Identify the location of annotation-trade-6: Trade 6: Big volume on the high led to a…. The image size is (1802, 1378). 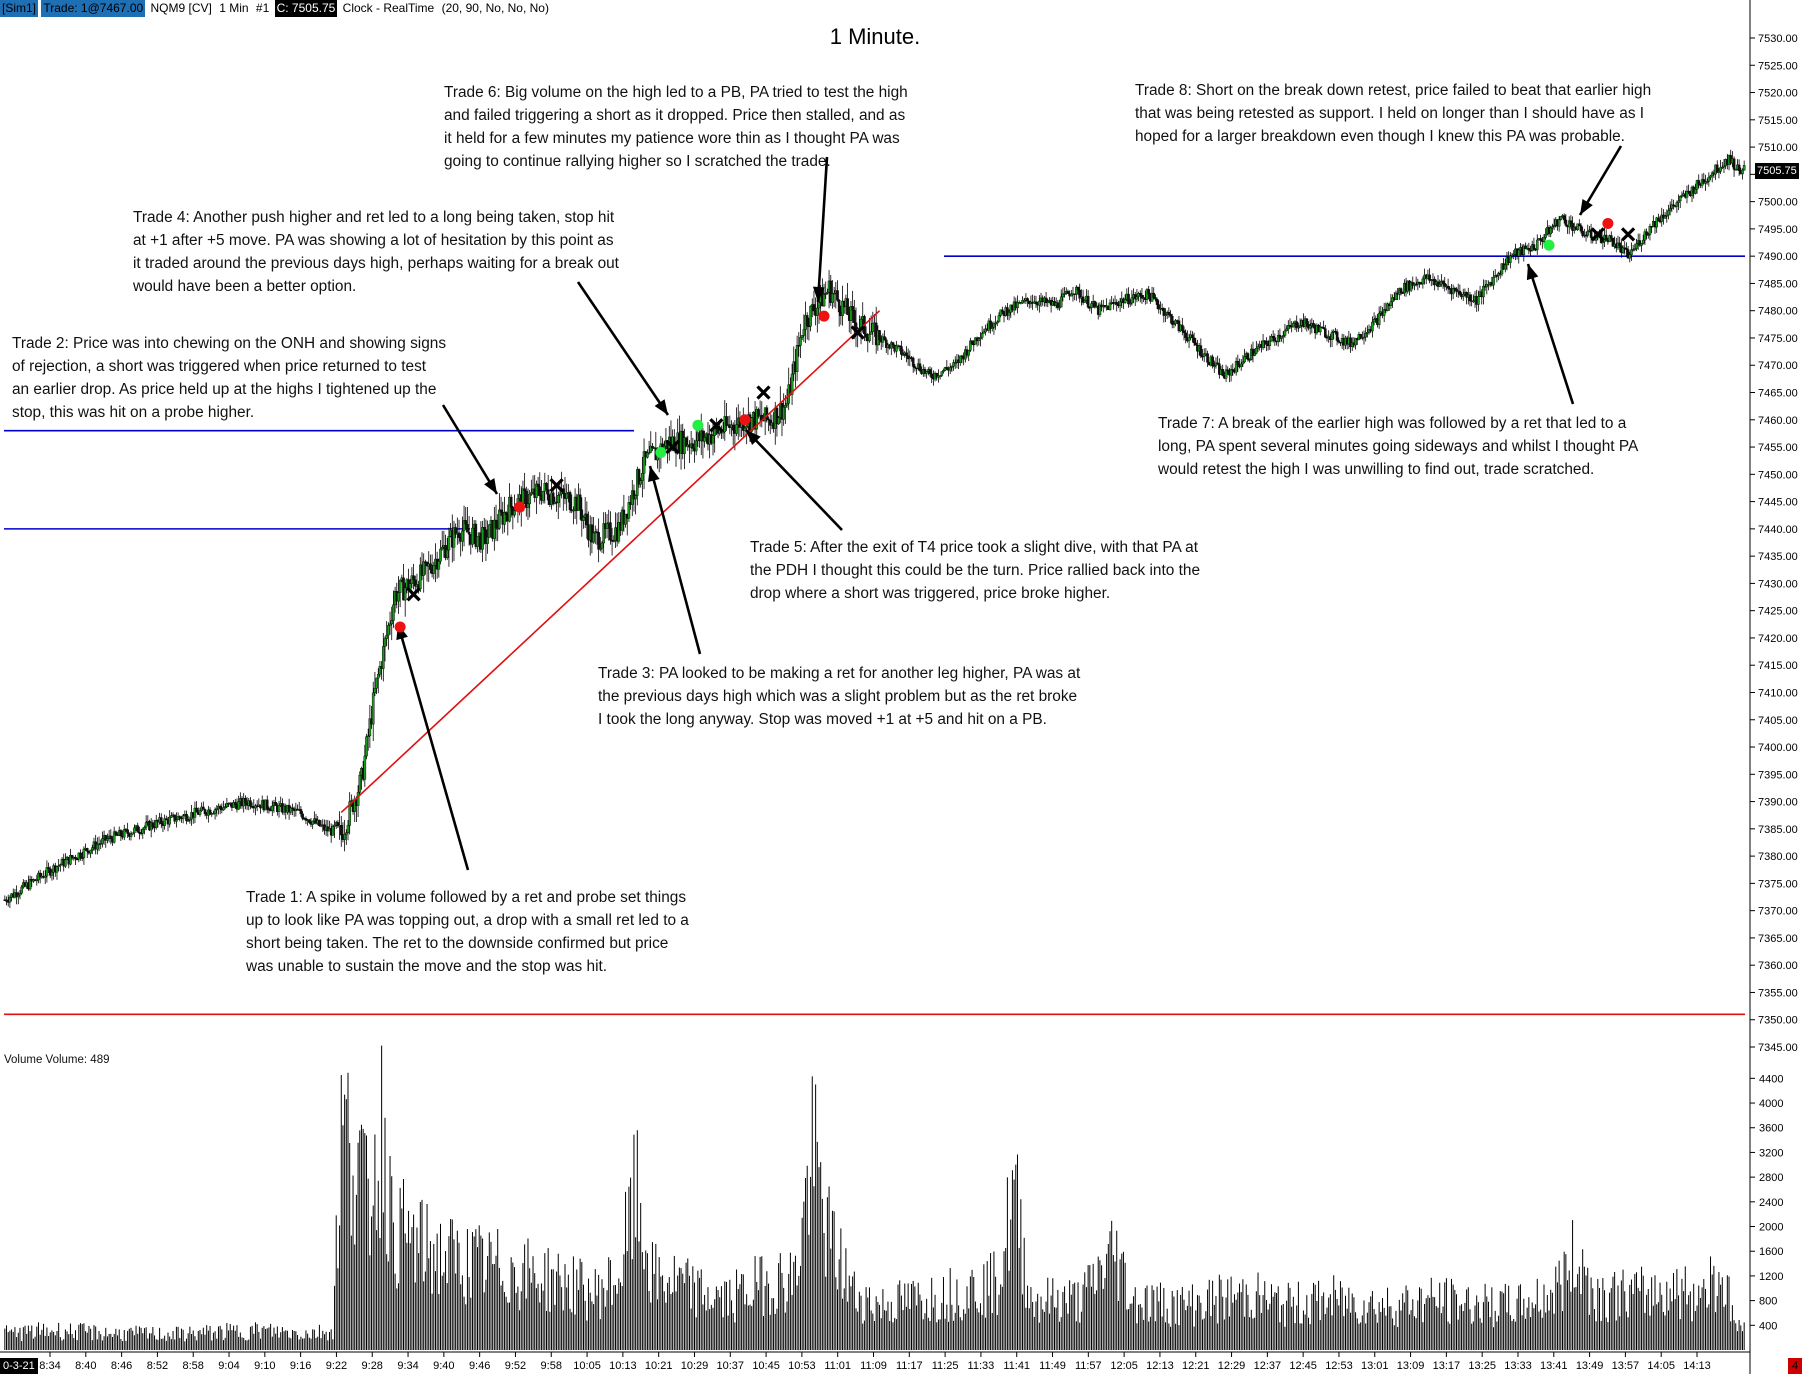
(676, 127).